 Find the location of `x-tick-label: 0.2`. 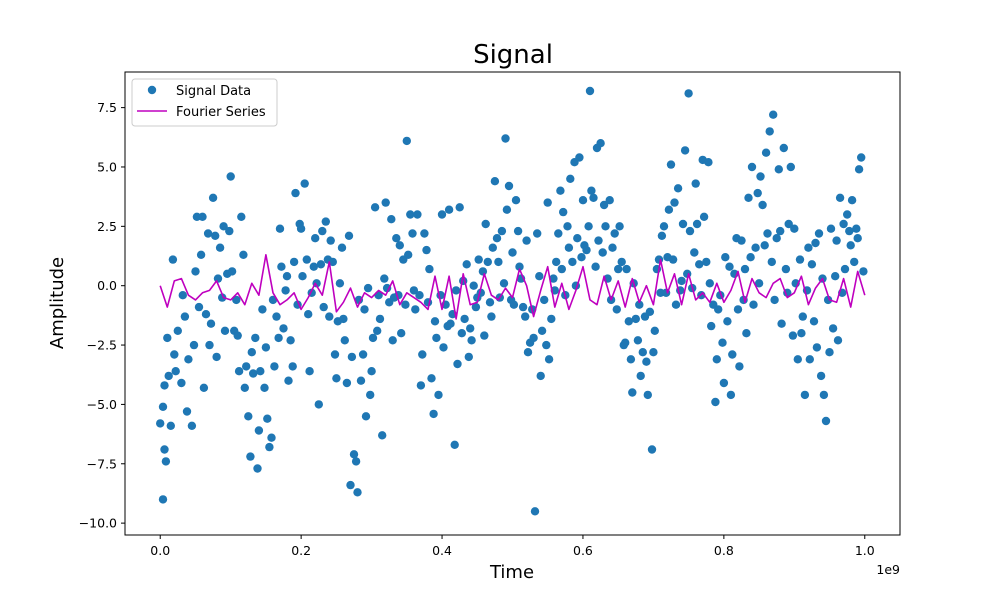

x-tick-label: 0.2 is located at coordinates (301, 550).